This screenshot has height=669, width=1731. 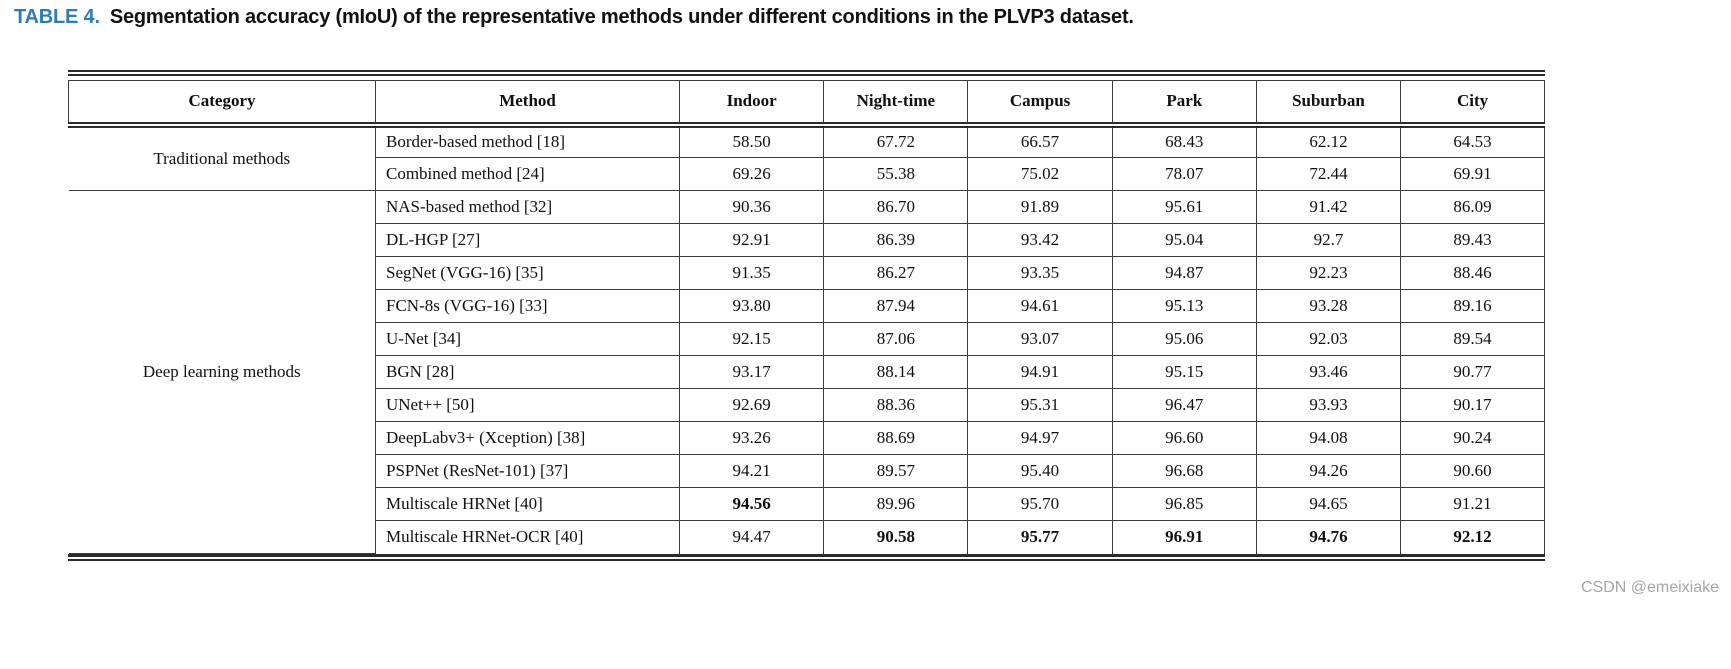 What do you see at coordinates (527, 306) in the screenshot?
I see `method-cell: FCN-8s (VGG-16) [33]` at bounding box center [527, 306].